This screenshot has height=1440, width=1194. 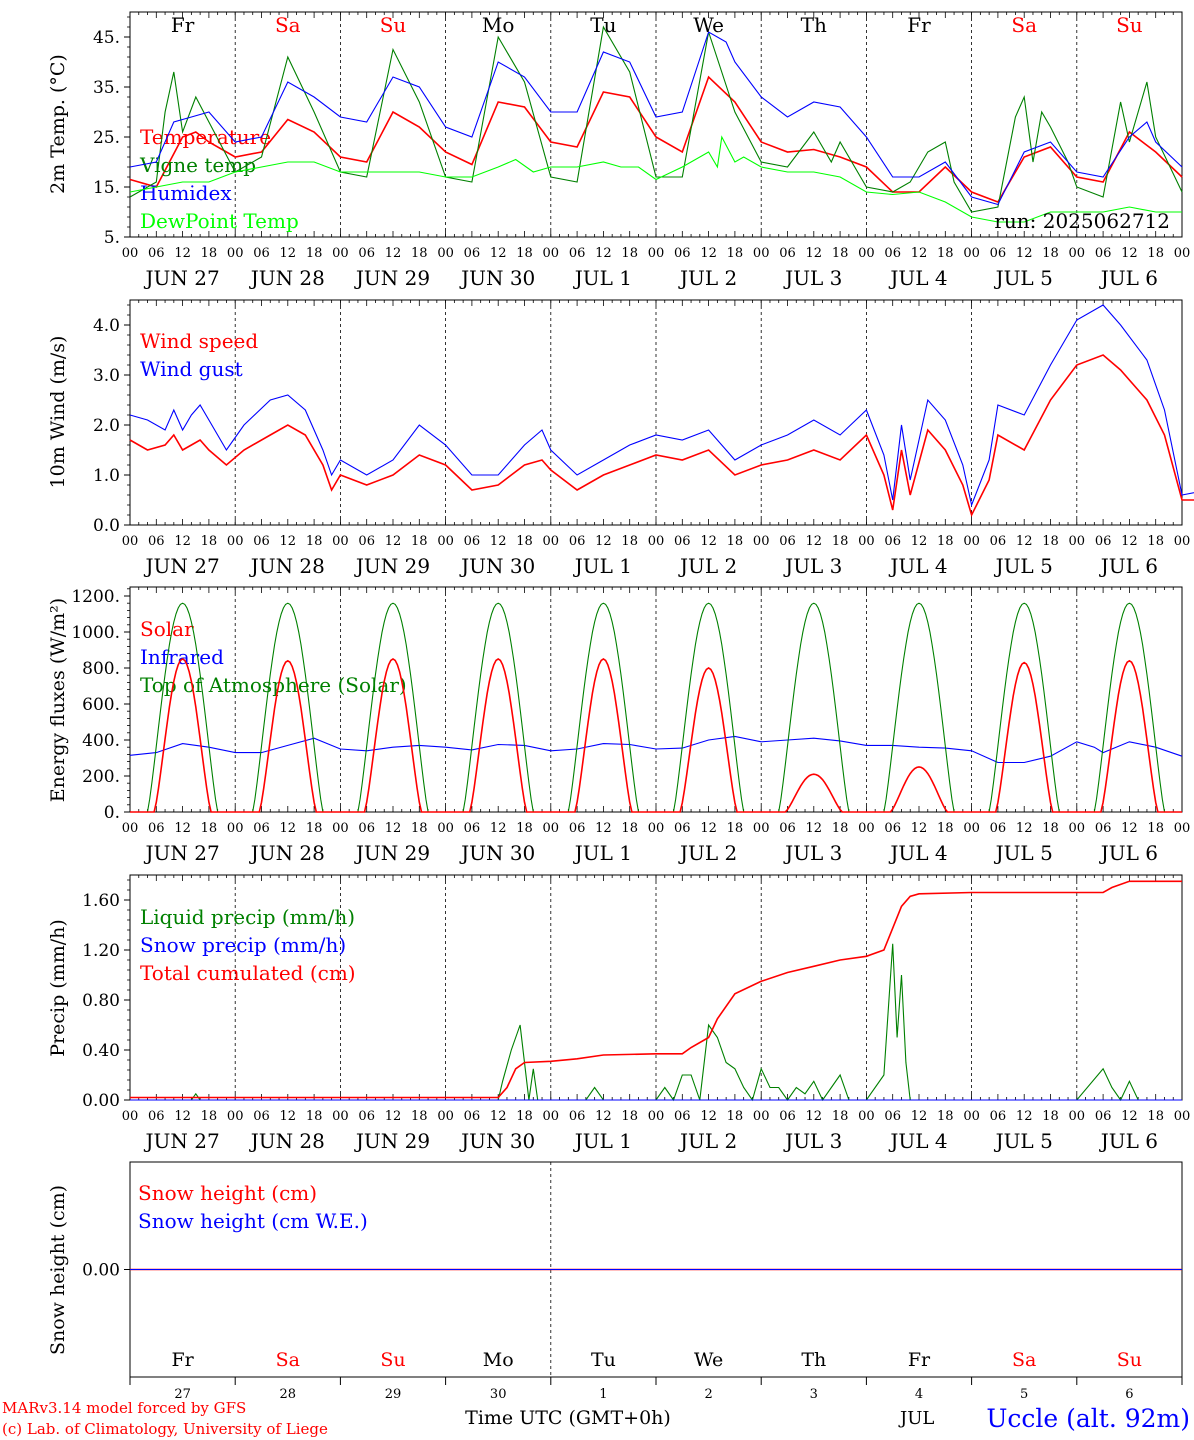 I want to click on y-axis-label: 10m Wind (m/s), so click(x=58, y=412).